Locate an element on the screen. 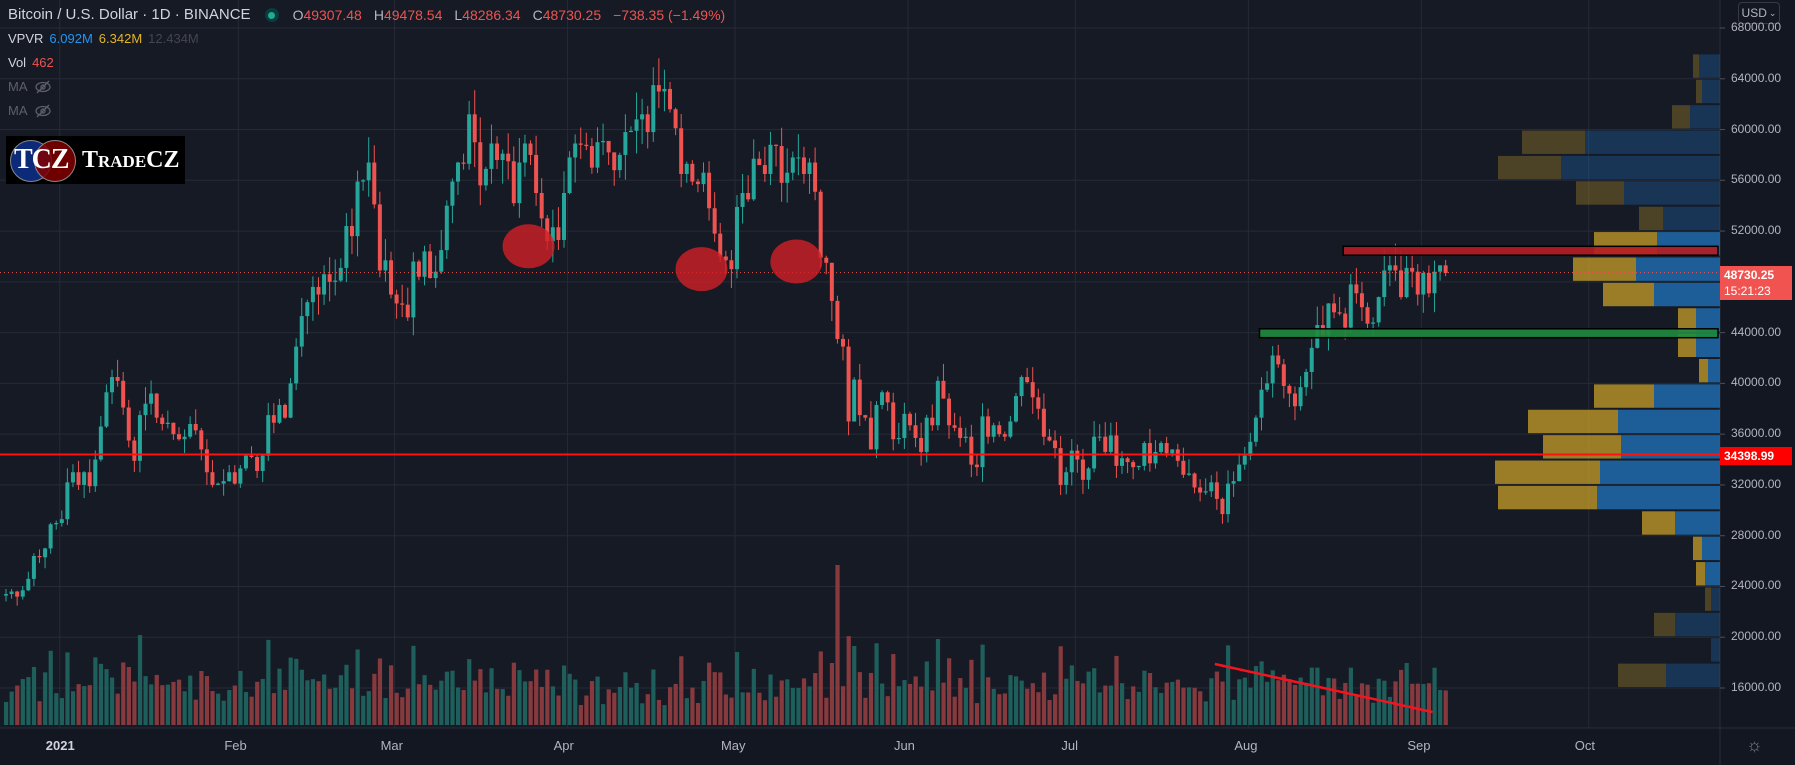  close-label: C is located at coordinates (537, 15).